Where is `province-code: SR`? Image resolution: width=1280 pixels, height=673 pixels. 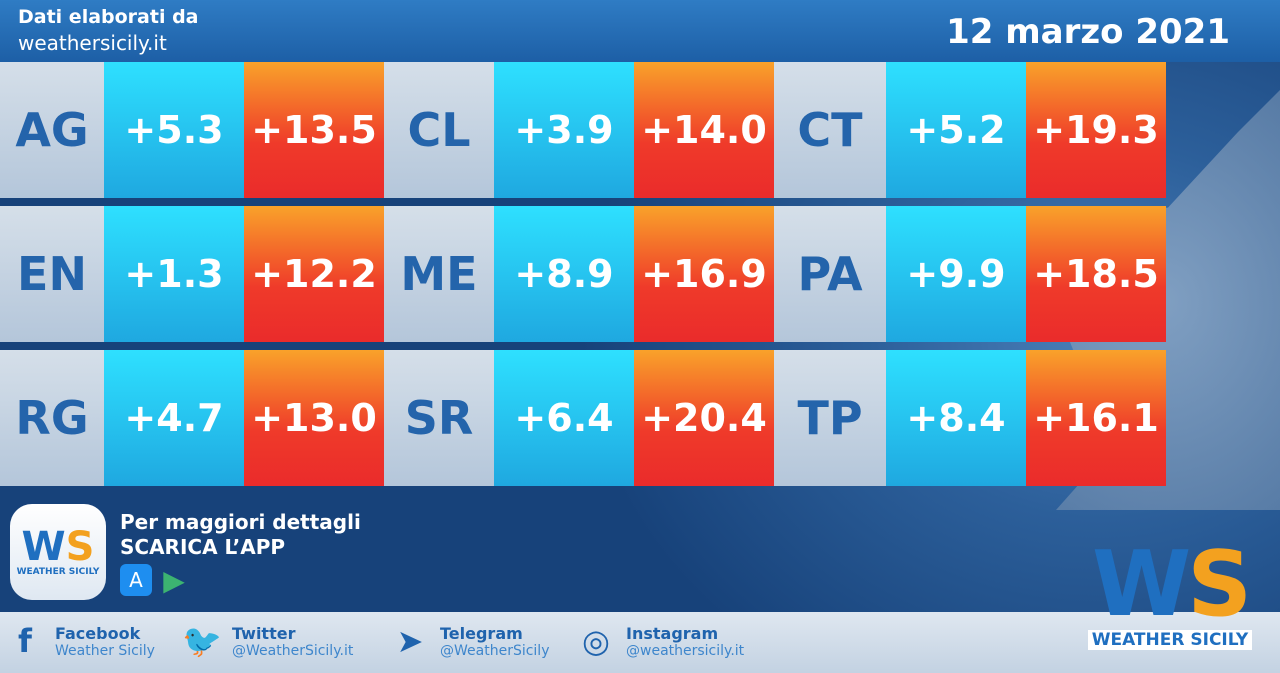
province-code: SR is located at coordinates (439, 418).